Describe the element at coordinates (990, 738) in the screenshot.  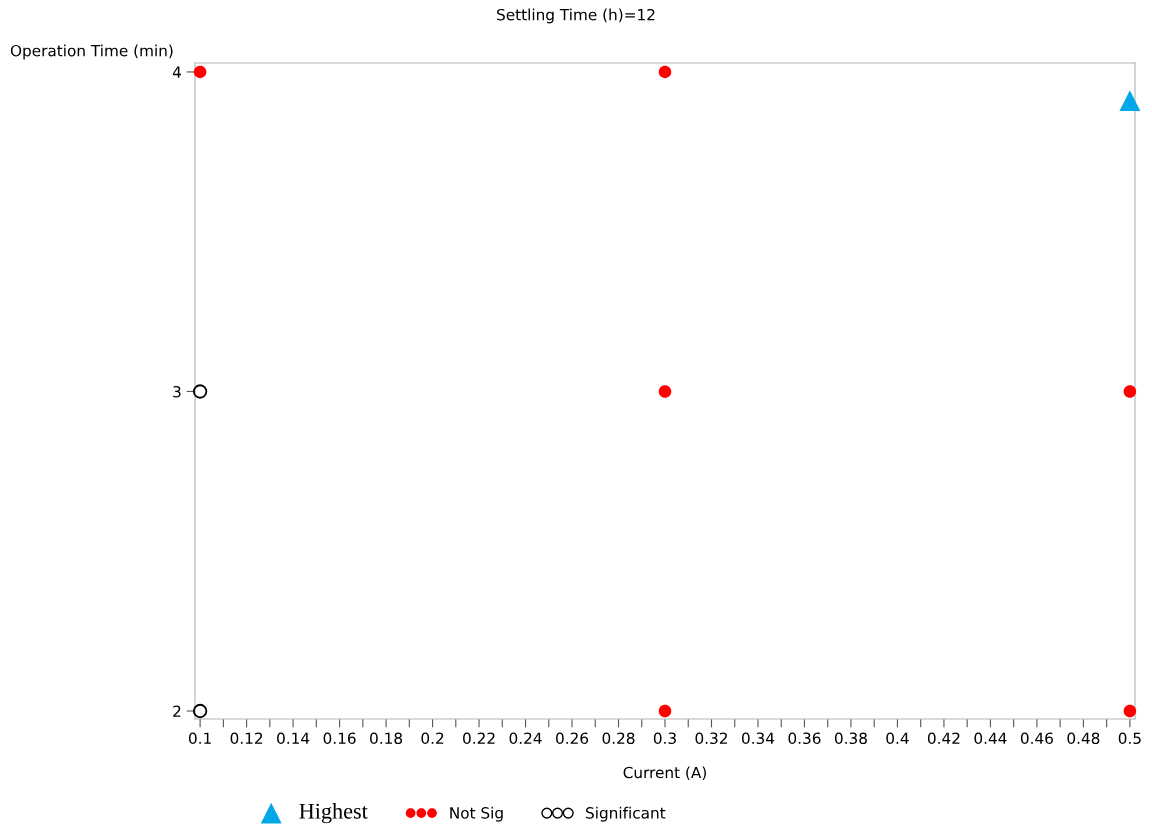
I see `x-tick-label: 0.44` at that location.